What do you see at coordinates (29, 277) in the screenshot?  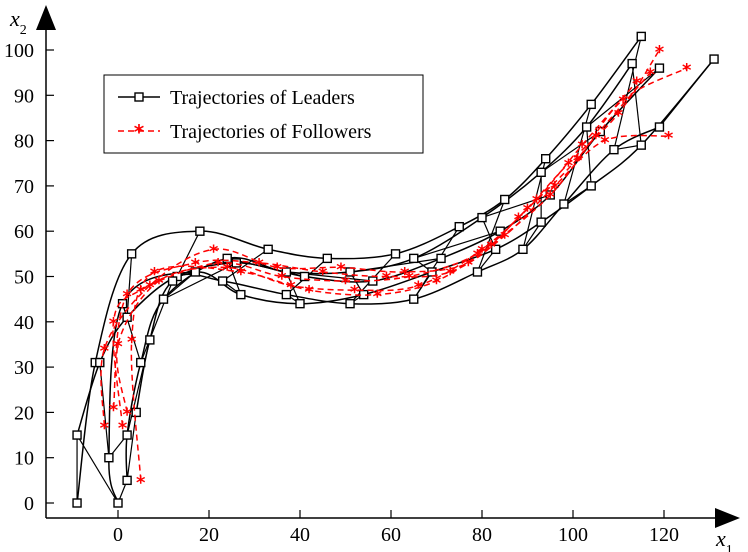 I see `y-ticks: 0 10 20 30 40 50 60 70 80 90 100` at bounding box center [29, 277].